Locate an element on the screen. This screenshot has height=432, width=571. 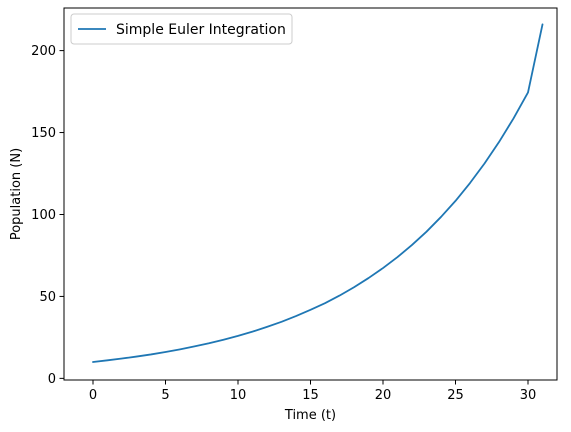
x-axis-label: Time (t) is located at coordinates (310, 415).